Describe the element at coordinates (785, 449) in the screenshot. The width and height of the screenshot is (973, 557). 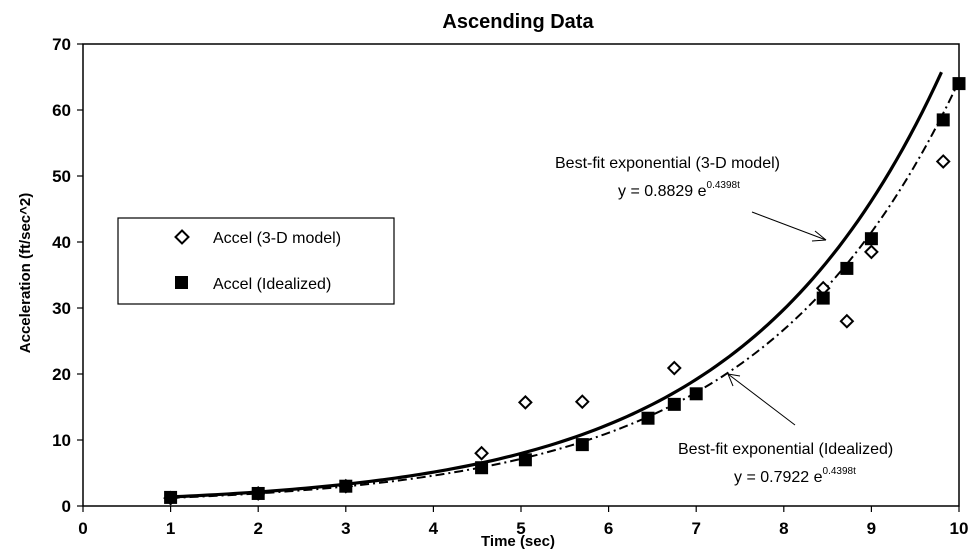
I see `annotation-idealized-label: Best-fit exponential (Idealized)` at that location.